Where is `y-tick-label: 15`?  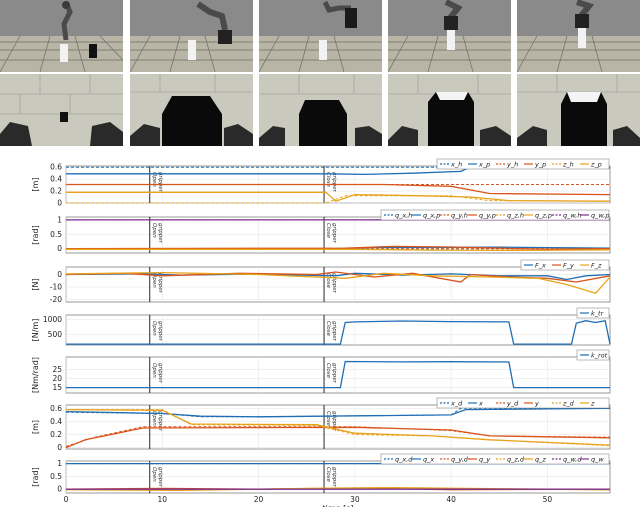
y-tick-label: 15 is located at coordinates (57, 387).